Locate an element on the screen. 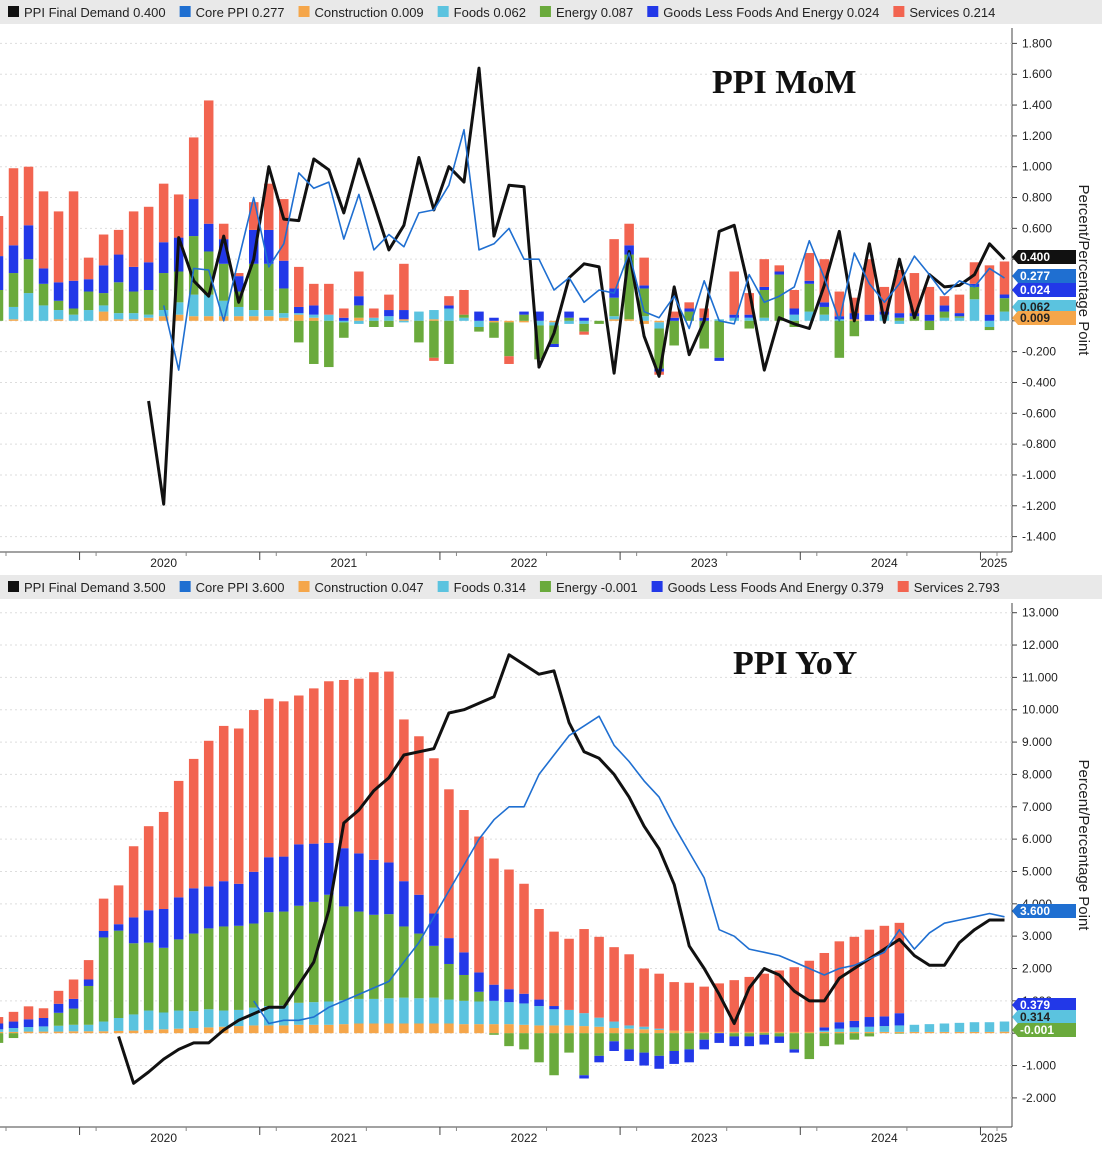 This screenshot has height=1150, width=1102. x-tick-label: 2022 is located at coordinates (524, 1138).